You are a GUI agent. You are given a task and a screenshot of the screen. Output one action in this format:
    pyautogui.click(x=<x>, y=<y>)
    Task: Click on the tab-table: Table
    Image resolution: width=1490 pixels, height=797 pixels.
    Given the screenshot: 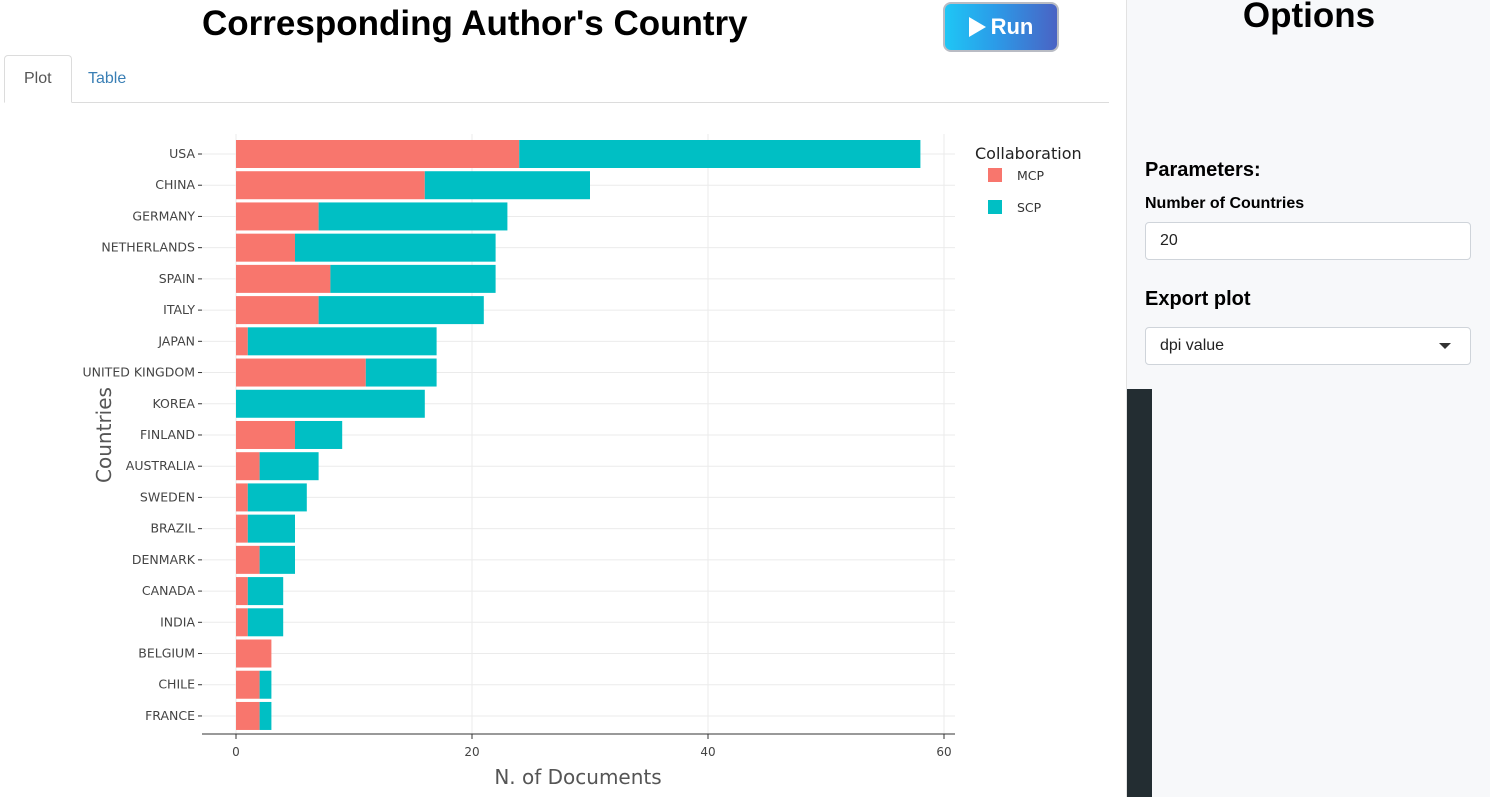 What is the action you would take?
    pyautogui.click(x=107, y=78)
    